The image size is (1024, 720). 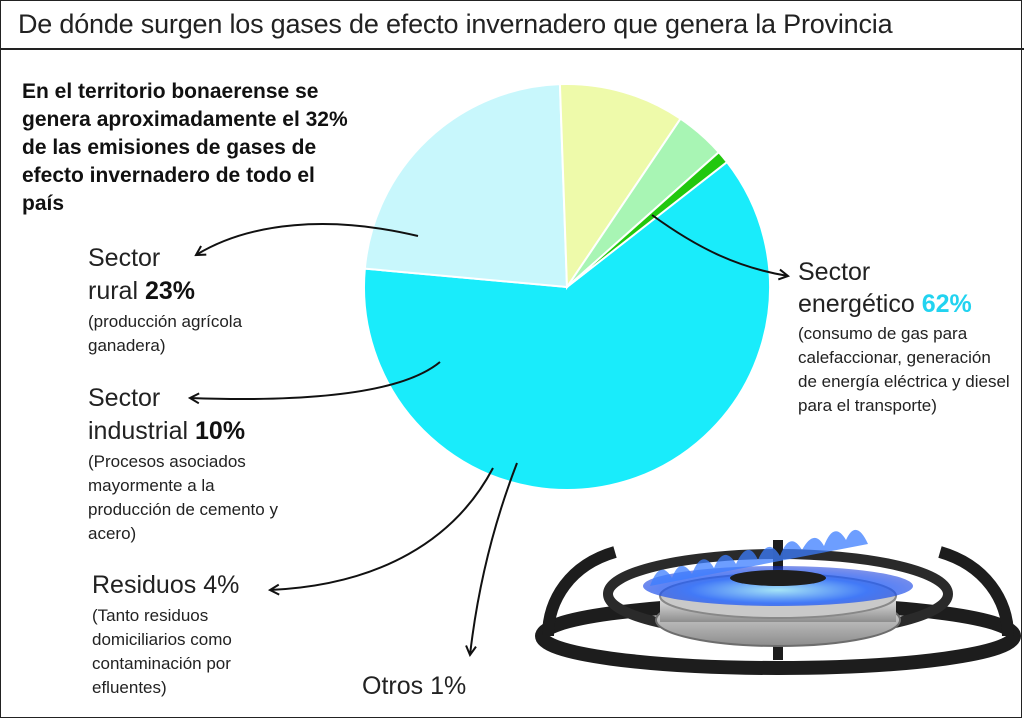 What do you see at coordinates (719, 245) in the screenshot?
I see `arrow-energetico` at bounding box center [719, 245].